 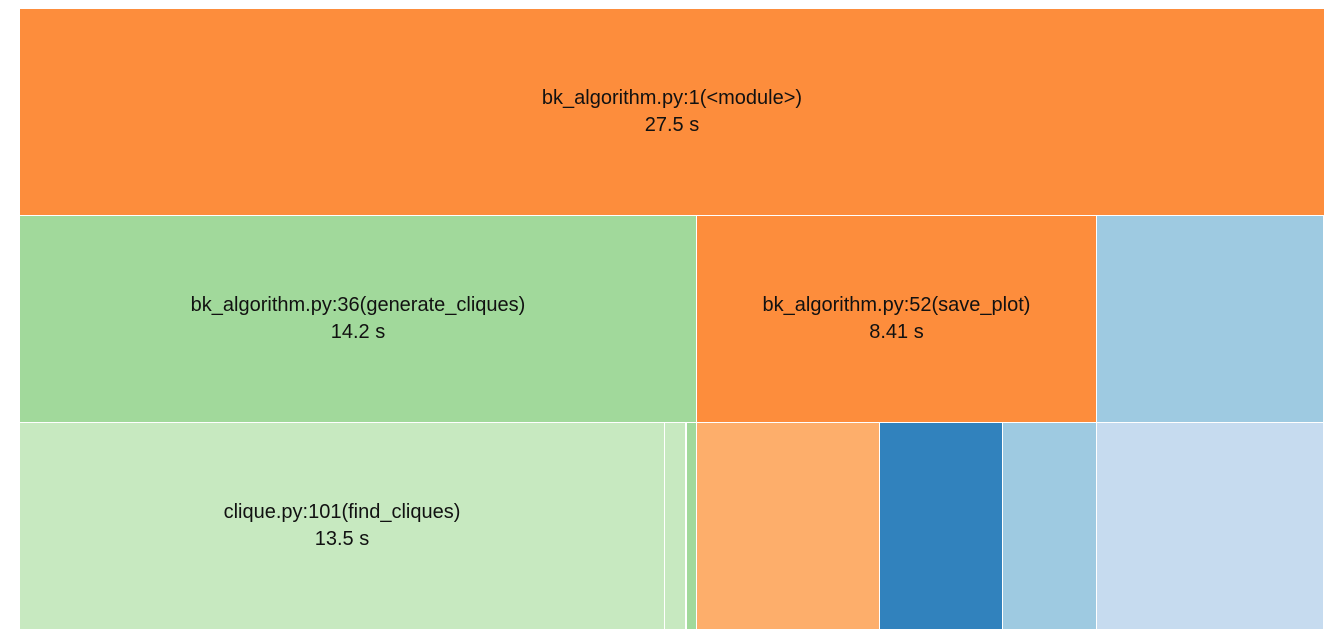 What do you see at coordinates (342, 539) in the screenshot?
I see `node-time: 13.5 s` at bounding box center [342, 539].